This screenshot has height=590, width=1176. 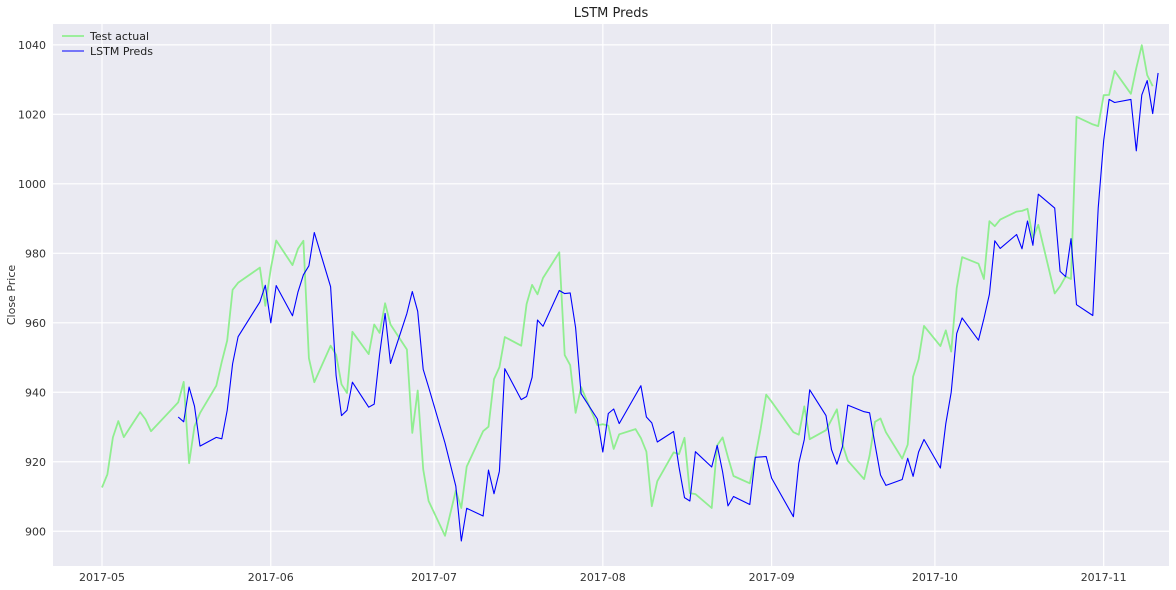 What do you see at coordinates (32, 45) in the screenshot?
I see `y-tick-label: 1040` at bounding box center [32, 45].